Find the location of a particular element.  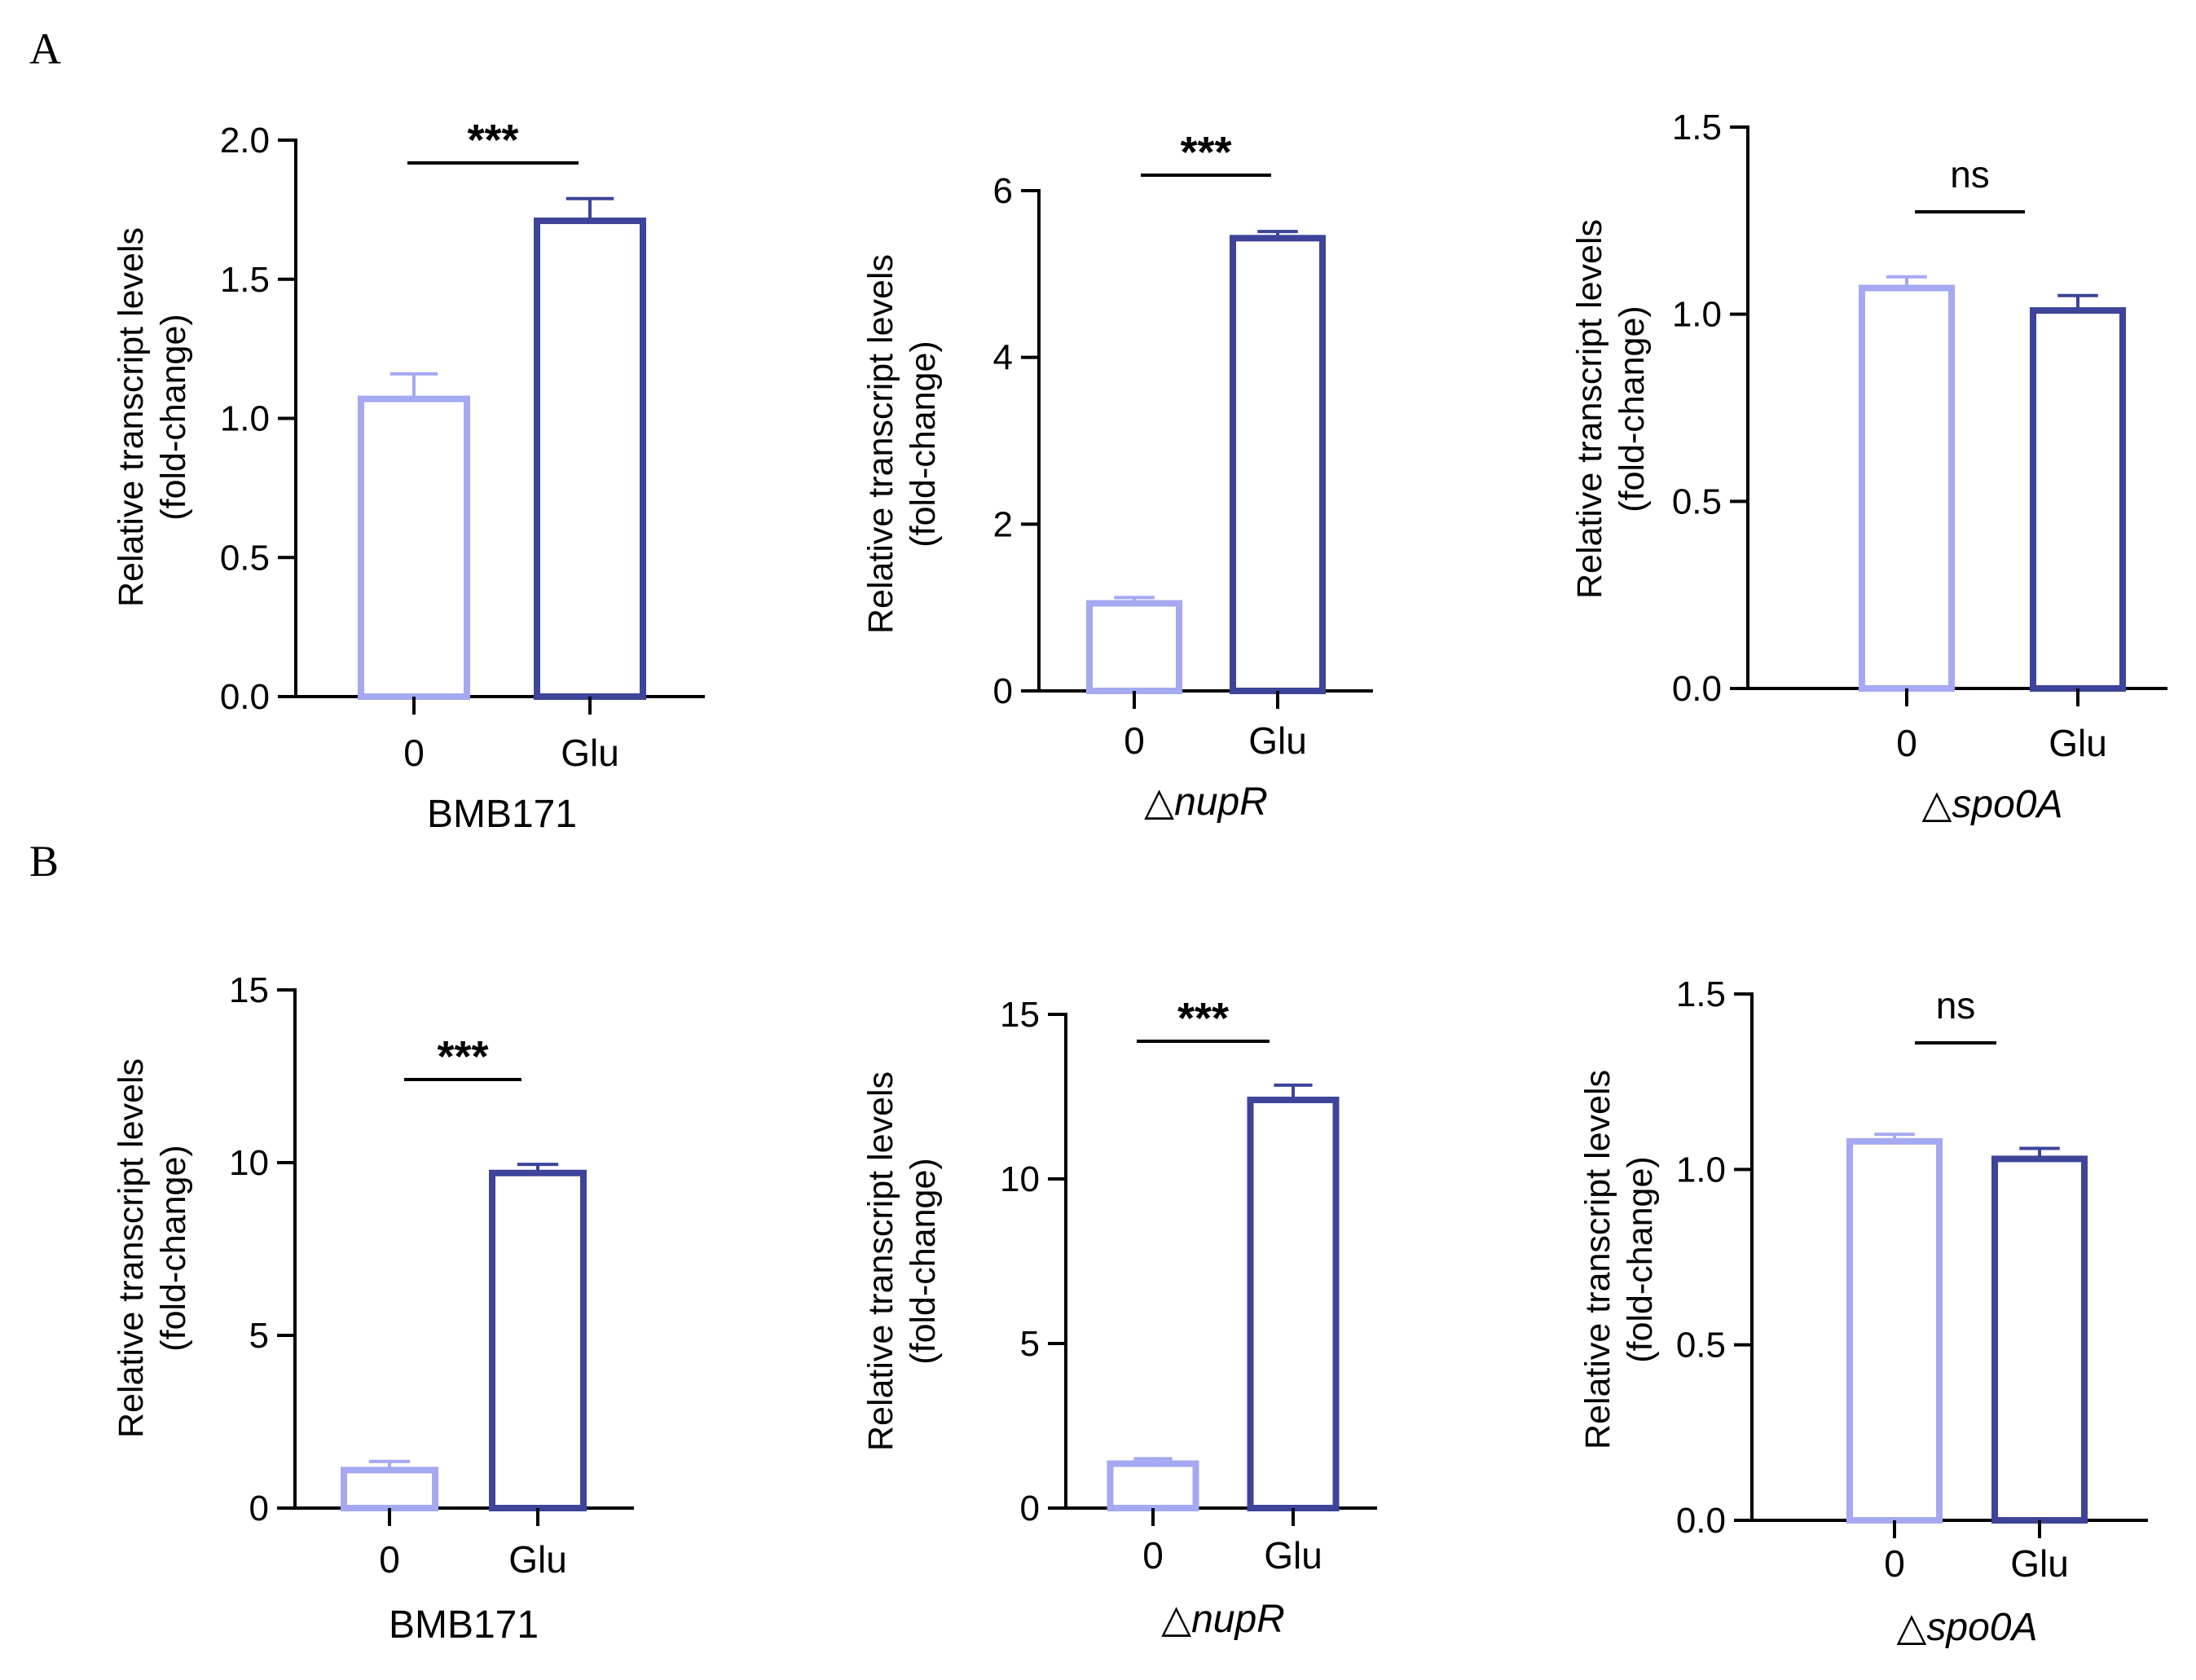

panel-letter-a: A is located at coordinates (45, 49).